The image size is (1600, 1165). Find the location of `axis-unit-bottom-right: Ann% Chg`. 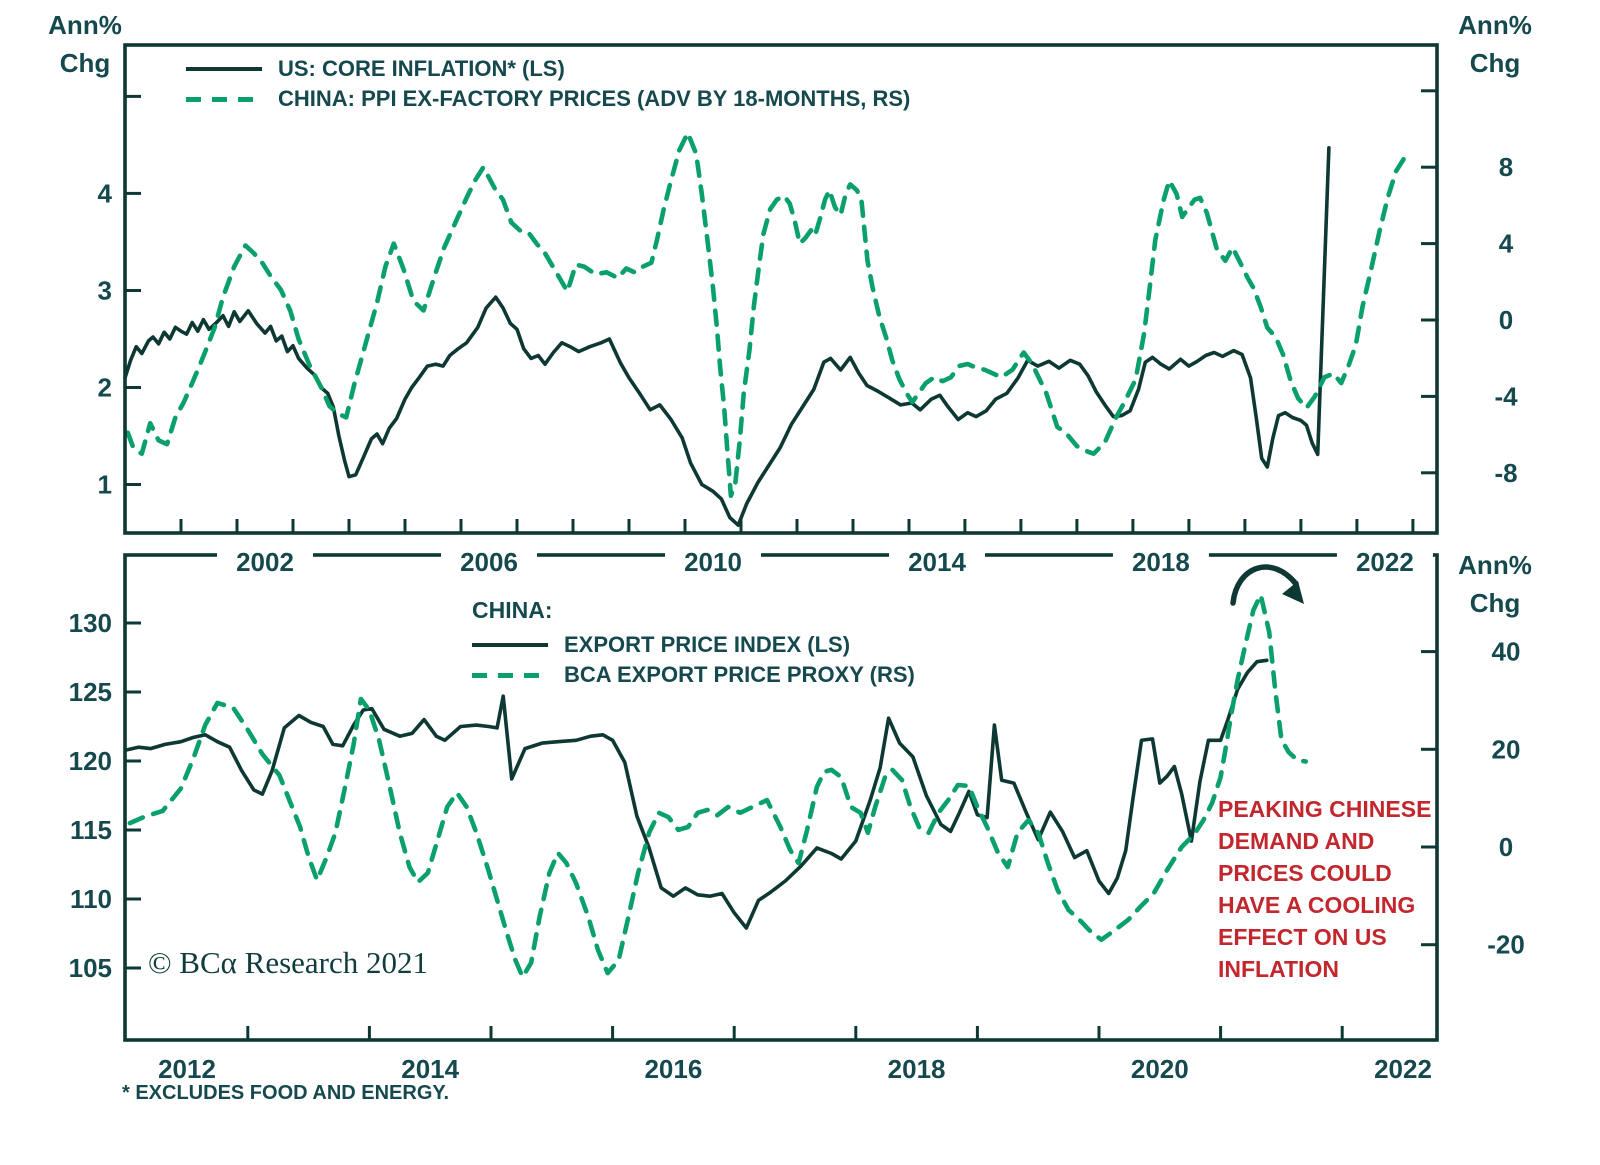

axis-unit-bottom-right: Ann% Chg is located at coordinates (1495, 584).